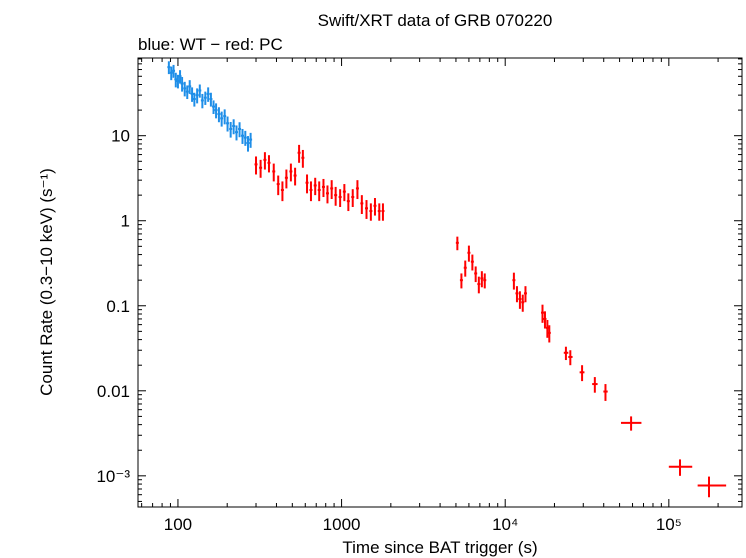 The width and height of the screenshot is (746, 558). I want to click on y-tick-label: 1, so click(125, 221).